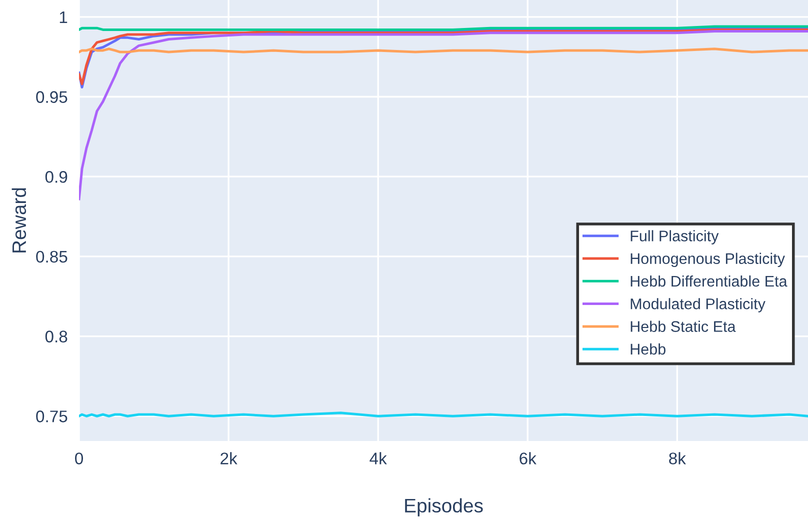  I want to click on y-tick-label: 0.9, so click(56, 177).